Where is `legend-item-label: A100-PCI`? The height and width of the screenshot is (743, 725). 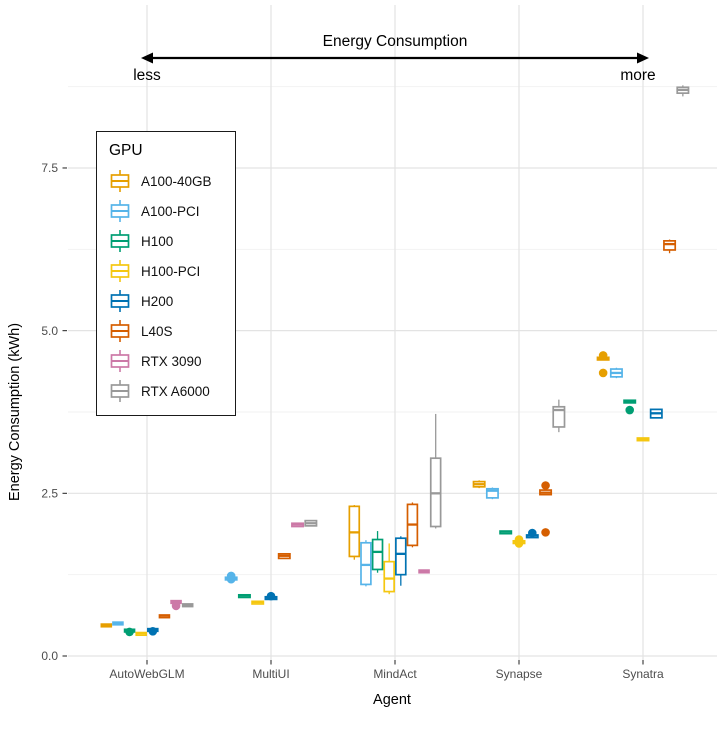 legend-item-label: A100-PCI is located at coordinates (170, 211).